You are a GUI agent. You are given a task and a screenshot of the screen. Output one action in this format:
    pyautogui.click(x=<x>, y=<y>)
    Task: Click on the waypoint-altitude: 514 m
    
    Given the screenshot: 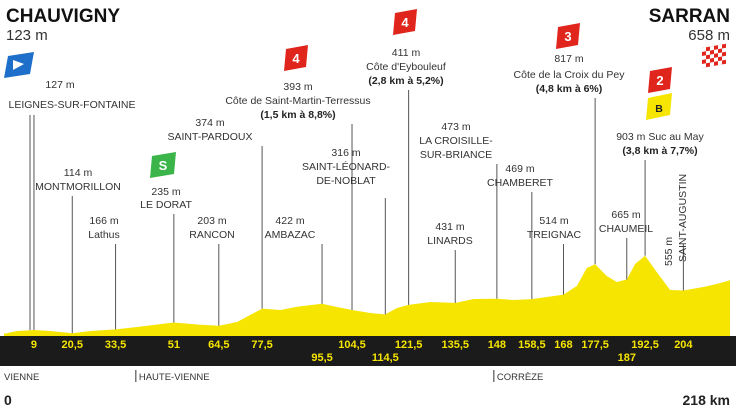 What is the action you would take?
    pyautogui.click(x=553, y=221)
    